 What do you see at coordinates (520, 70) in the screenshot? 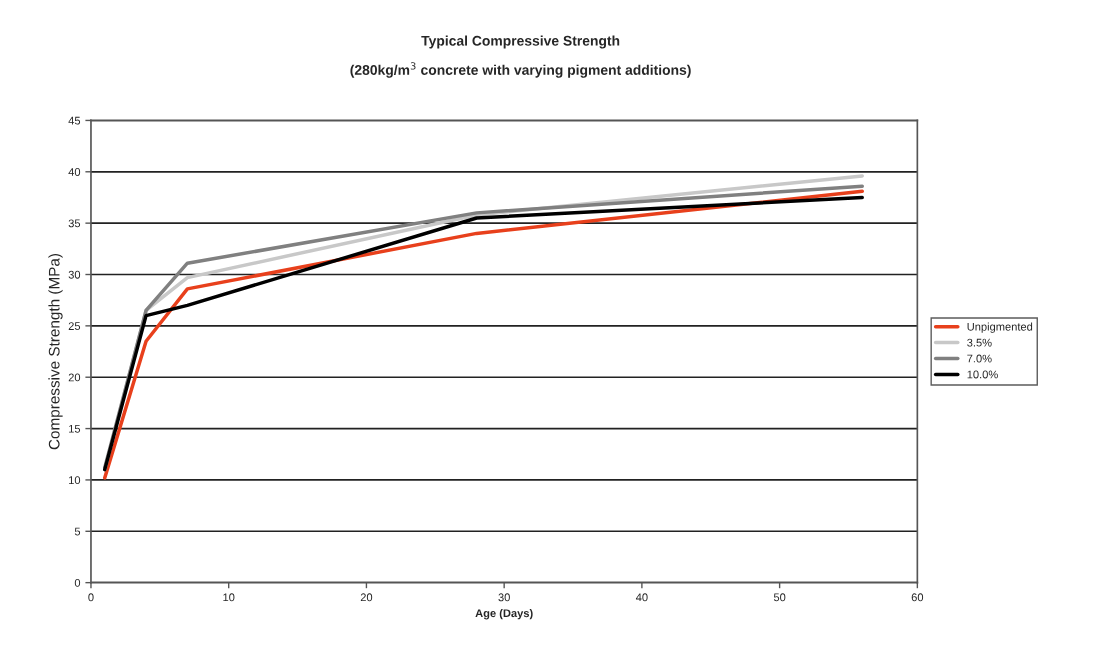
I see `chart-subtitle: (280kg/m$^{3}$ concrete with varying pigment additions)` at bounding box center [520, 70].